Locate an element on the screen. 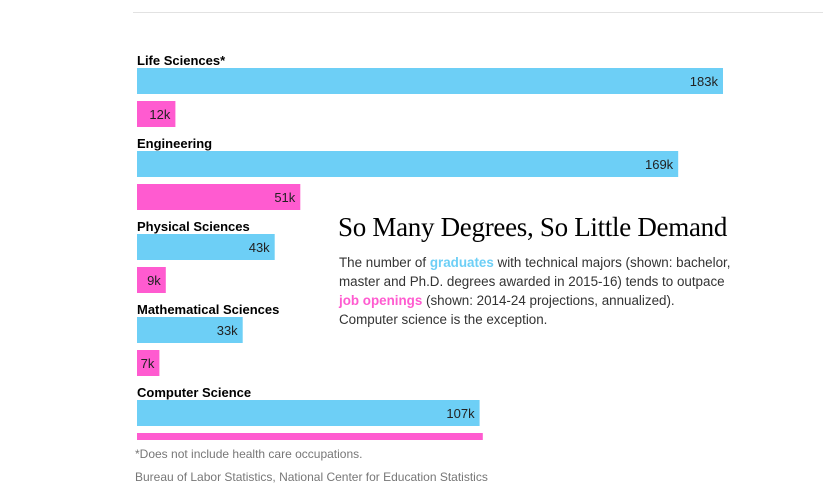 This screenshot has height=489, width=823. chart-title: So Many Degrees, So Little Demand is located at coordinates (533, 227).